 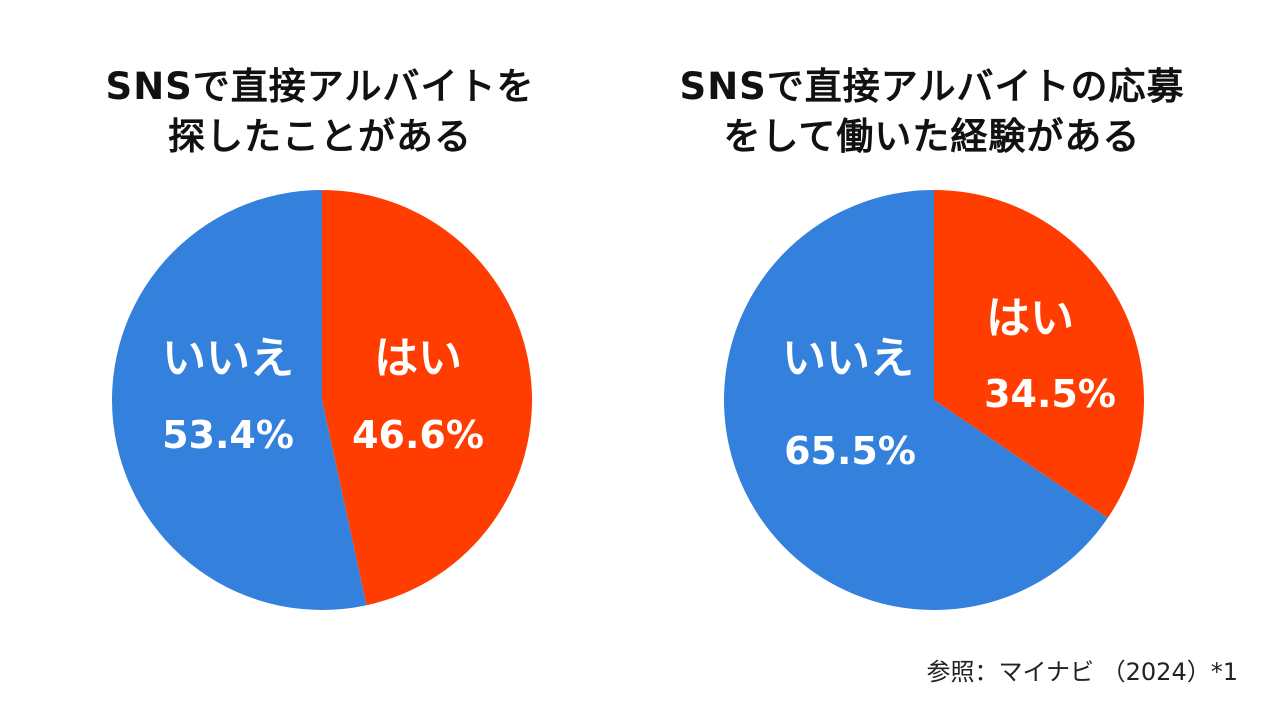 I want to click on chart-title: SNSで直接アルバイトを 探したことがある, so click(x=320, y=112).